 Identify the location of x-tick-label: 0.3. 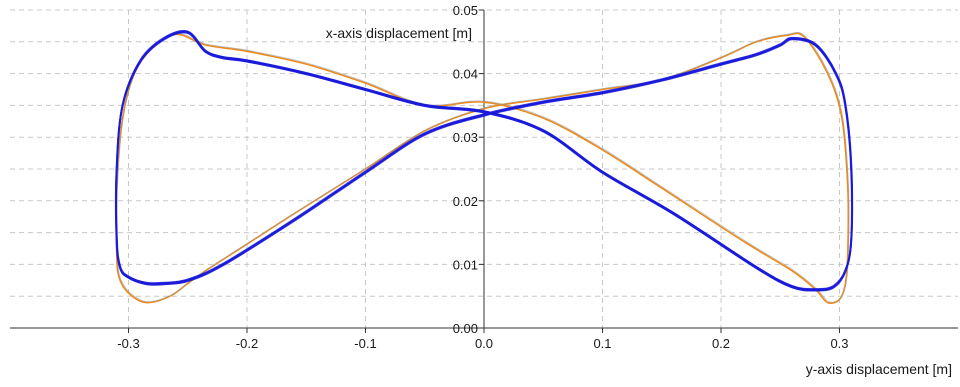
(839, 343).